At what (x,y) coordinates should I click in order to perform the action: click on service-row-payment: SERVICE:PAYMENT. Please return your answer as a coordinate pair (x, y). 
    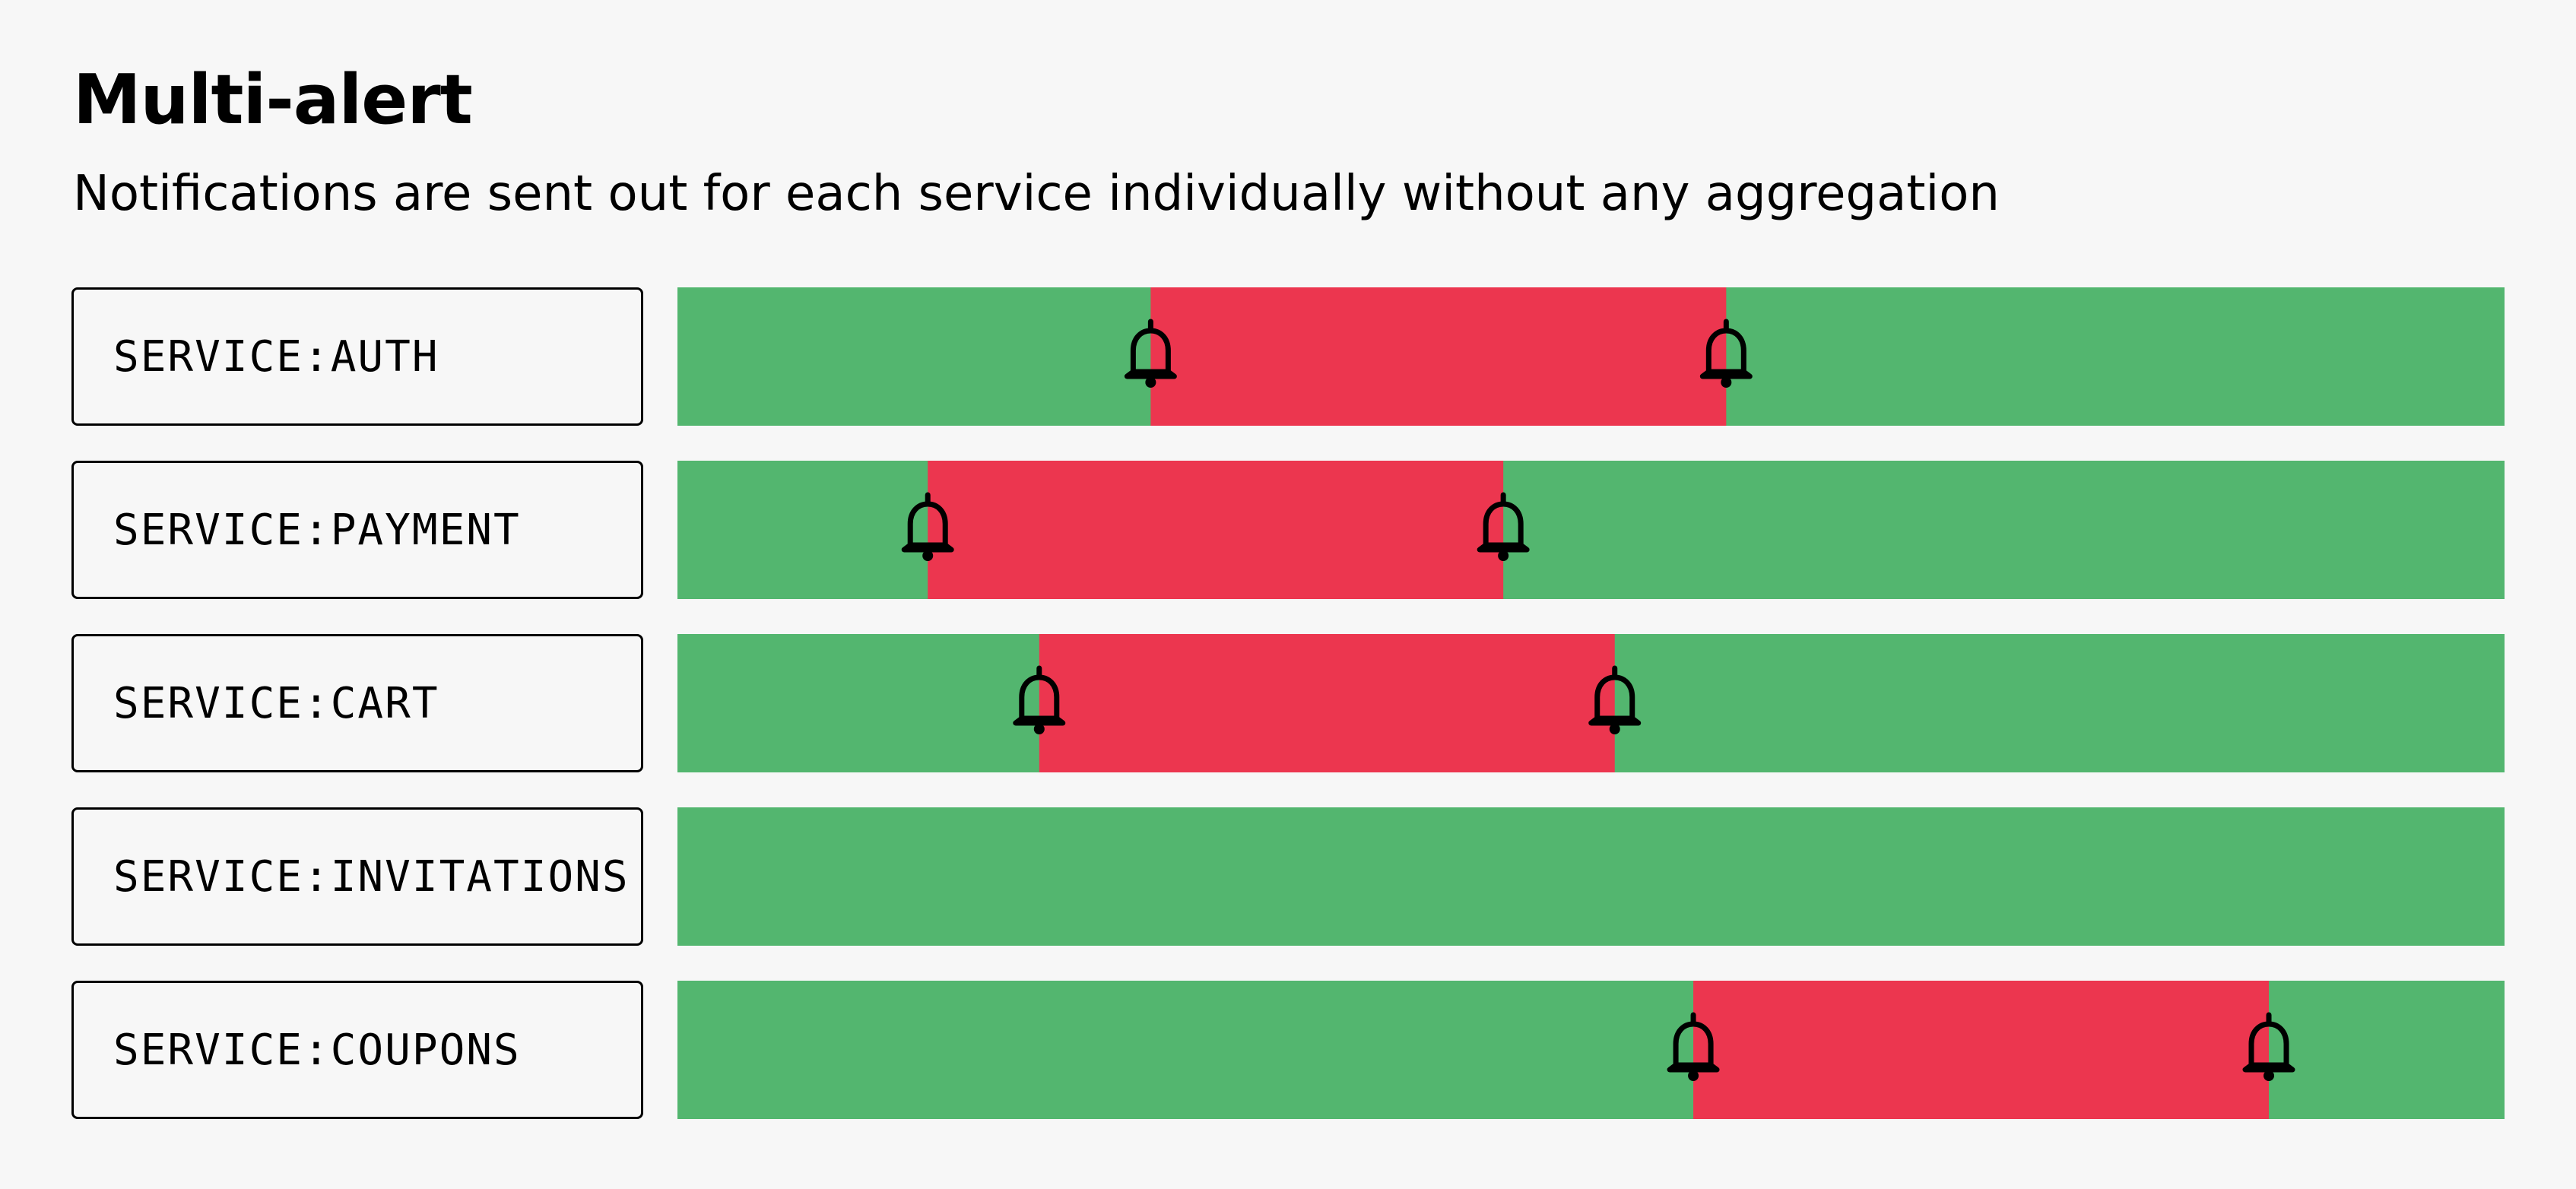
    Looking at the image, I should click on (1288, 530).